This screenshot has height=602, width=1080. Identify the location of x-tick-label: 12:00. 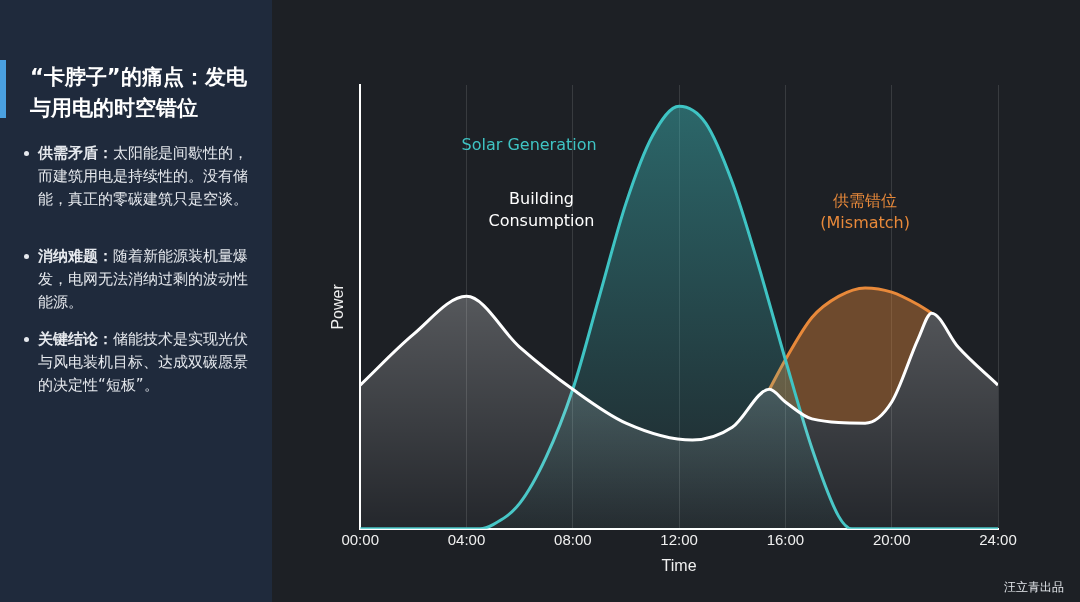
(679, 539).